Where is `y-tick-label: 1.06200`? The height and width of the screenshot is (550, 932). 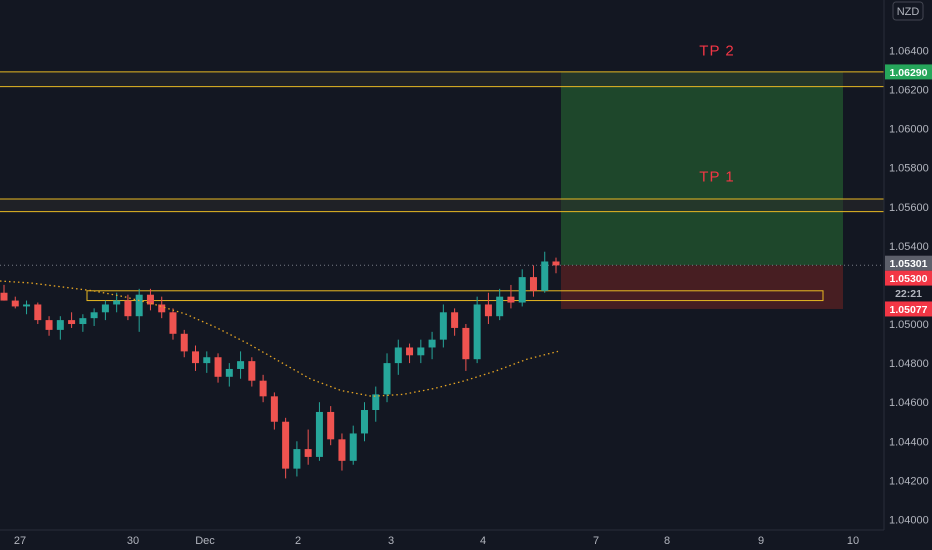
y-tick-label: 1.06200 is located at coordinates (909, 91).